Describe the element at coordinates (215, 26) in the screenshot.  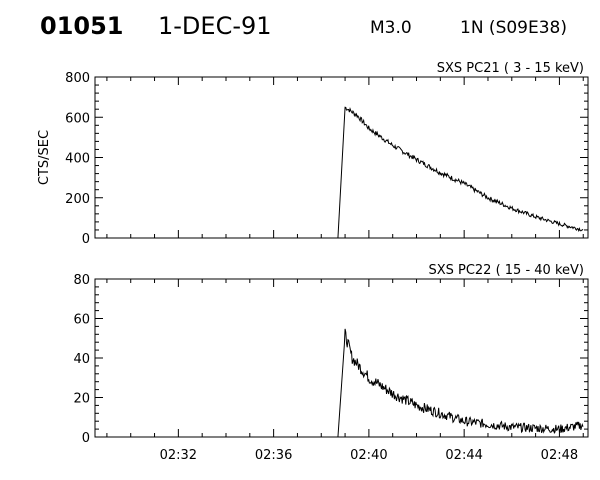
I see `event-date: 1-DEC-91` at that location.